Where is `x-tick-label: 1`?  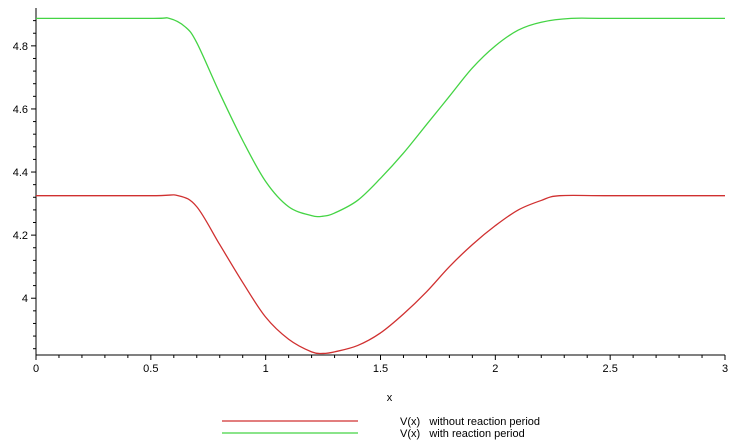
x-tick-label: 1 is located at coordinates (266, 369).